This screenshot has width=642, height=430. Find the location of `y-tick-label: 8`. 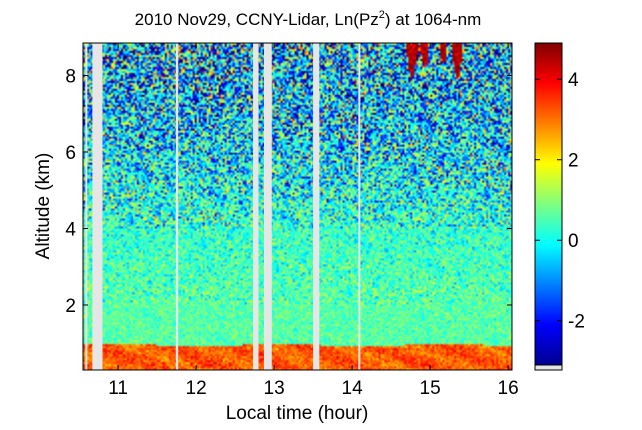

y-tick-label: 8 is located at coordinates (70, 77).